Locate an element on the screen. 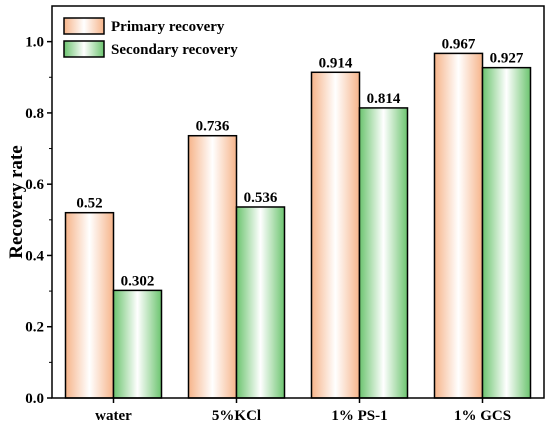 The image size is (550, 426). y-tick-label: 1.0 is located at coordinates (34, 43).